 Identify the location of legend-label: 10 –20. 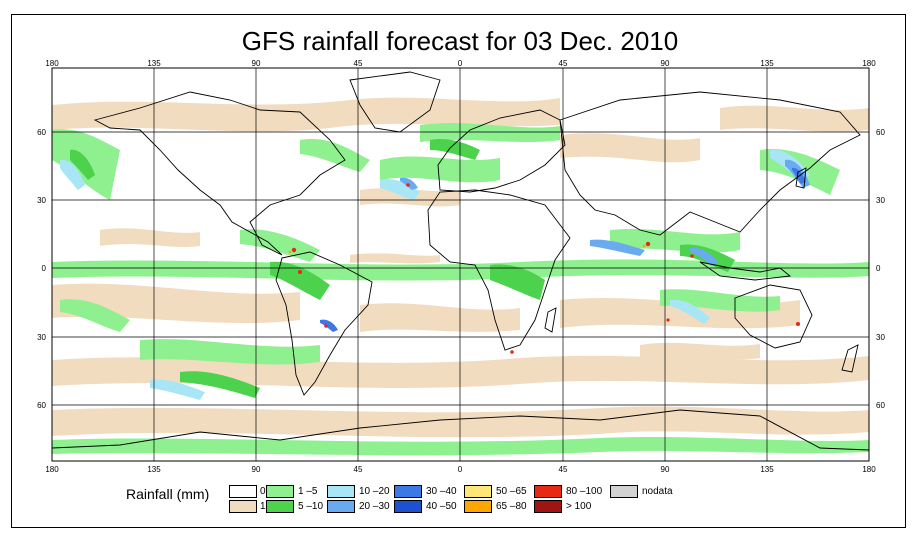
(374, 491).